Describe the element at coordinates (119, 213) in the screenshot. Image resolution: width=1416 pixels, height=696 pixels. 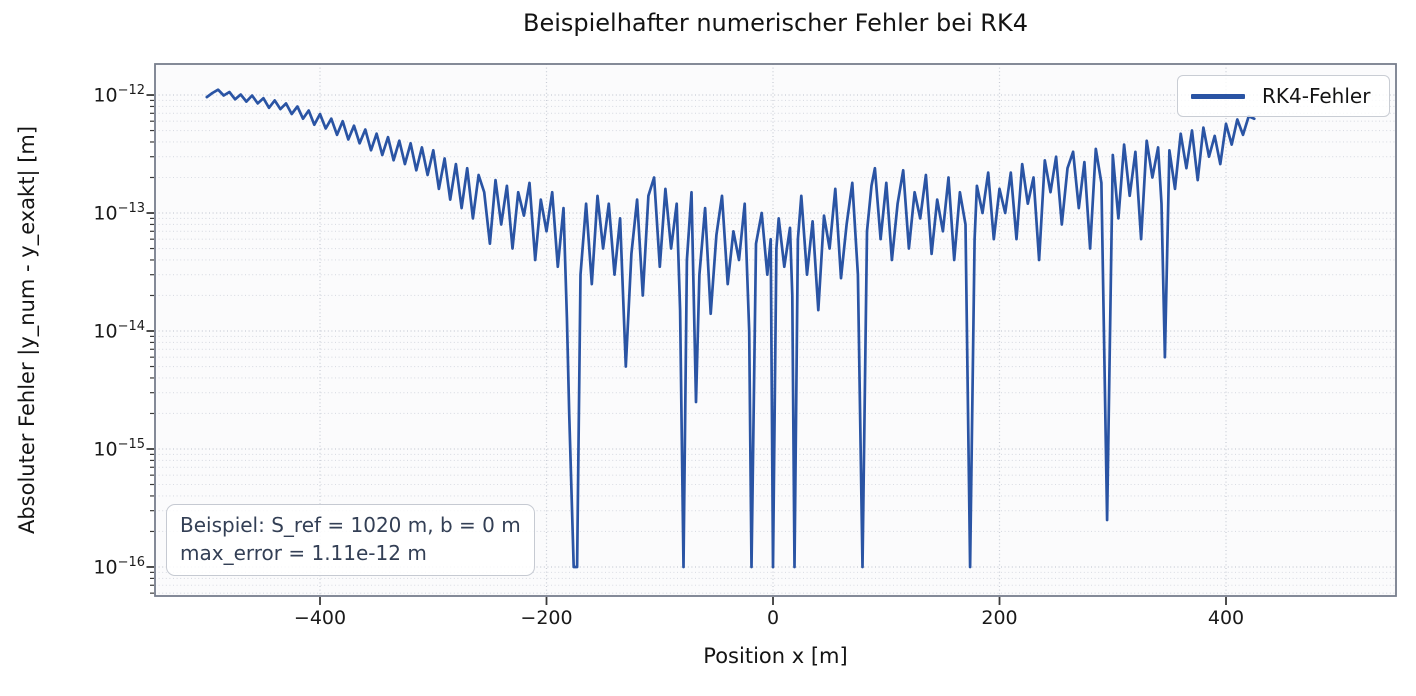
I see `y-tick-label: 10−13` at that location.